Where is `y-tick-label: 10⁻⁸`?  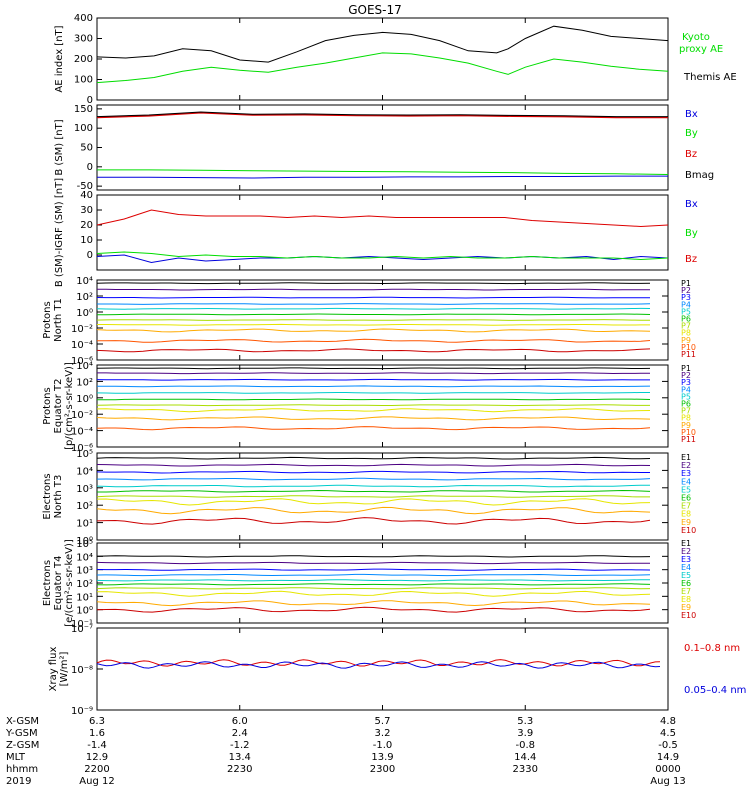
y-tick-label: 10⁻⁸ is located at coordinates (82, 670).